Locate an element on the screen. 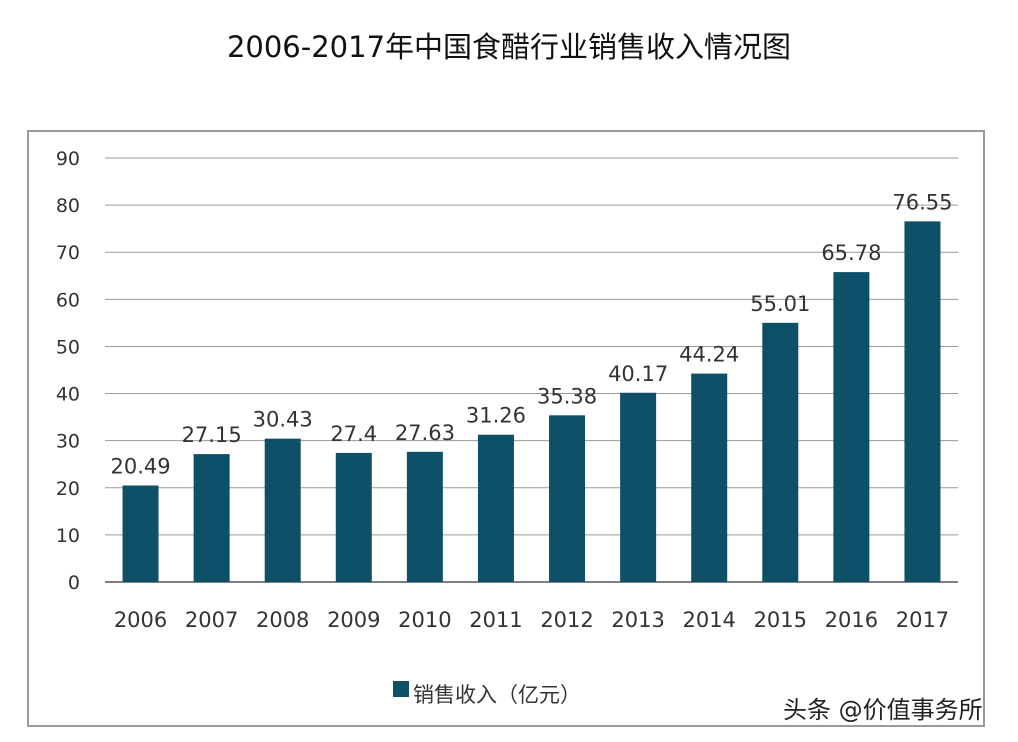 The image size is (1018, 742). x-tick-label: 2010 is located at coordinates (424, 620).